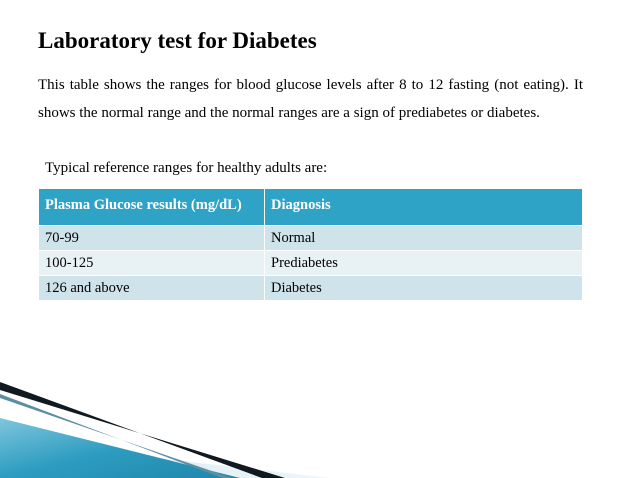 This screenshot has height=478, width=638. What do you see at coordinates (423, 238) in the screenshot?
I see `diagnosis-cell: Normal` at bounding box center [423, 238].